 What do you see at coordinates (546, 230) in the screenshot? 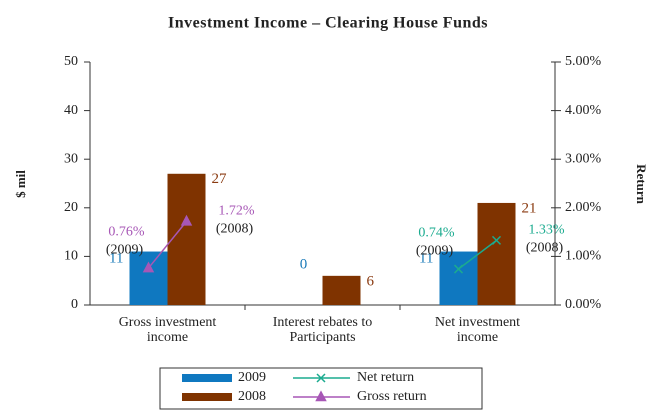
I see `line-value-label: 1.33%` at bounding box center [546, 230].